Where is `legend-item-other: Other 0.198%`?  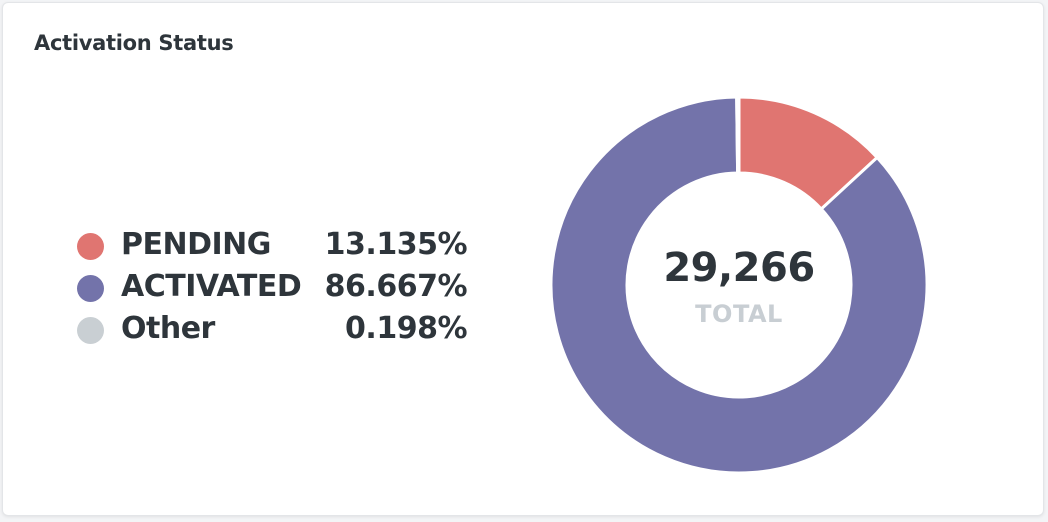
legend-item-other: Other 0.198% is located at coordinates (277, 331).